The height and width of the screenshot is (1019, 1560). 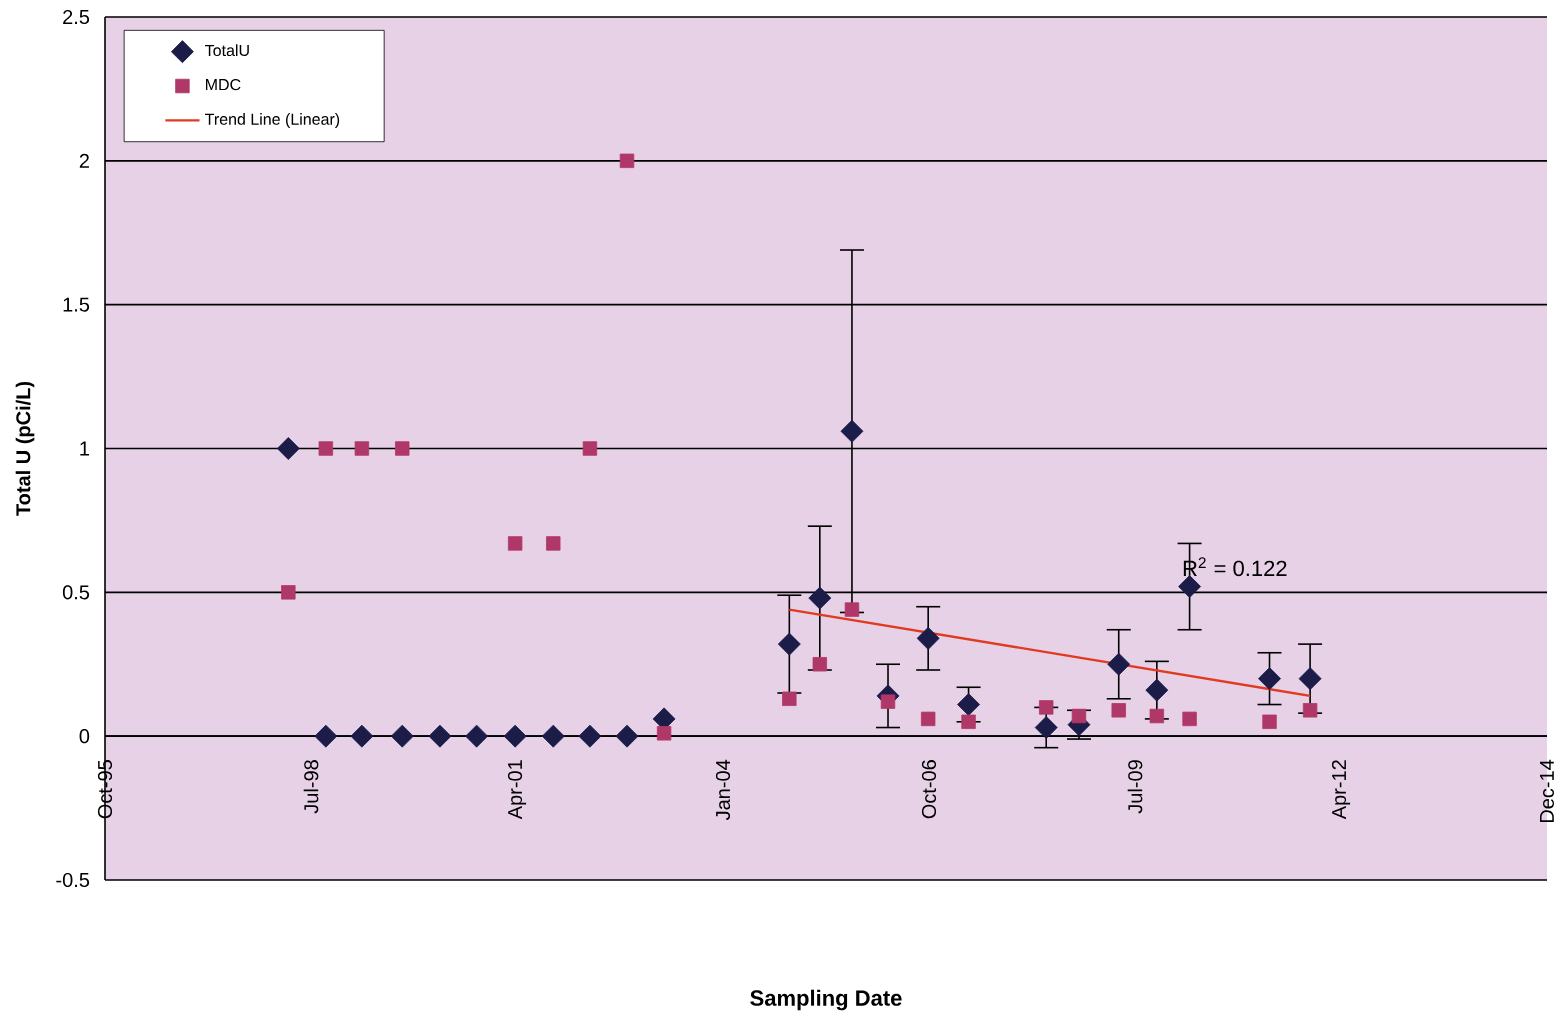 What do you see at coordinates (73, 880) in the screenshot?
I see `y-tick-label: -0.5` at bounding box center [73, 880].